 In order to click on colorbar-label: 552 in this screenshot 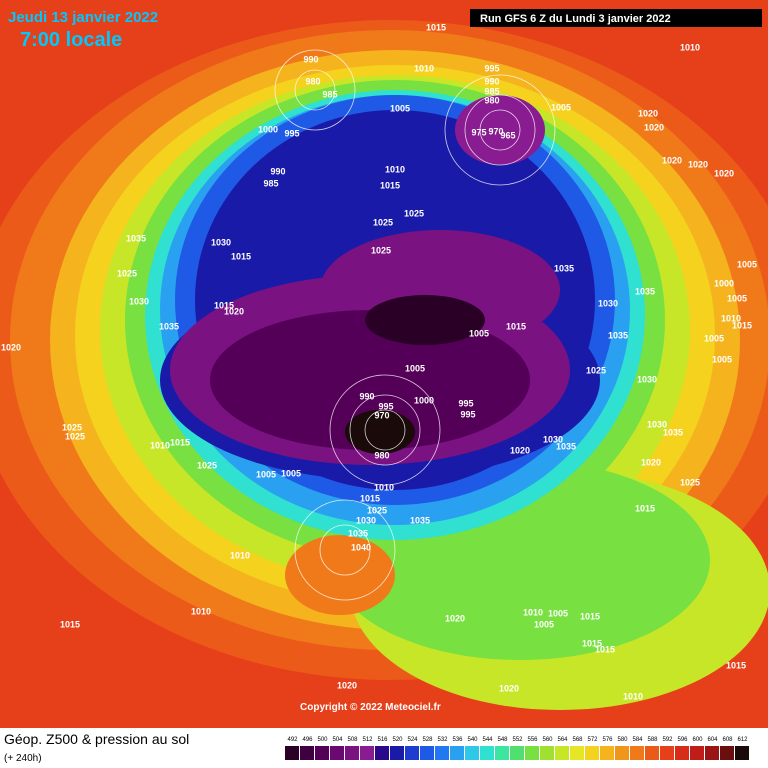, I will do `click(517, 740)`.